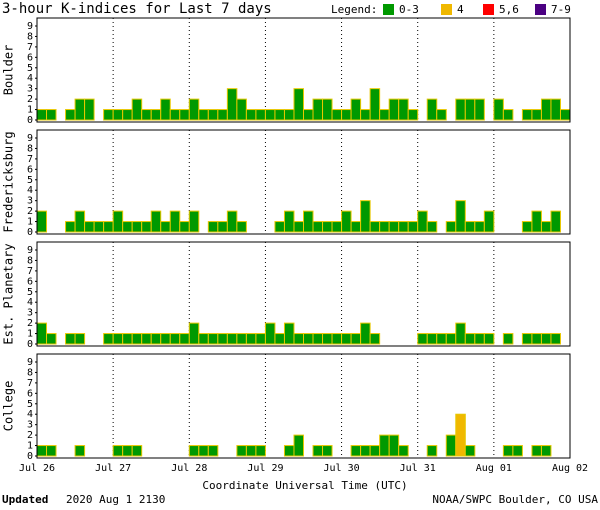  What do you see at coordinates (30, 323) in the screenshot?
I see `y-tick-label: 2` at bounding box center [30, 323].